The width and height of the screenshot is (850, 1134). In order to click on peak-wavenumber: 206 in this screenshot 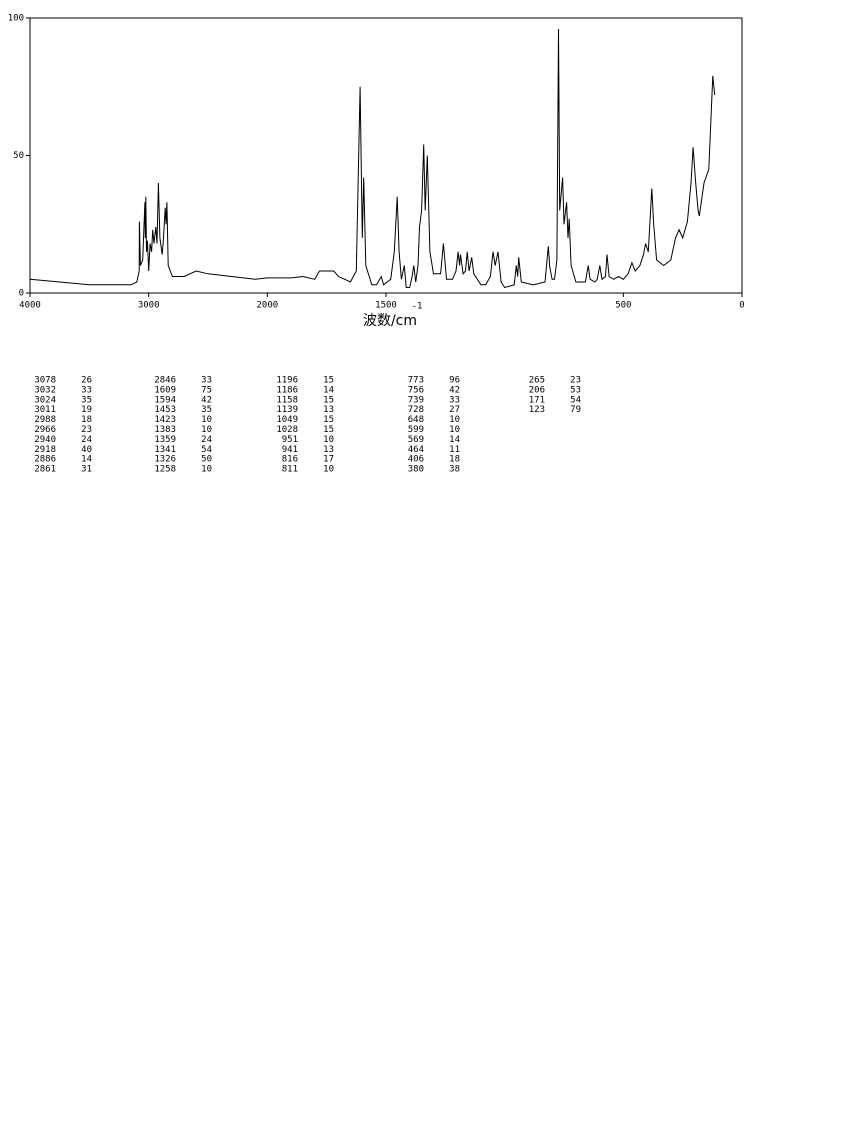, I will do `click(537, 390)`.